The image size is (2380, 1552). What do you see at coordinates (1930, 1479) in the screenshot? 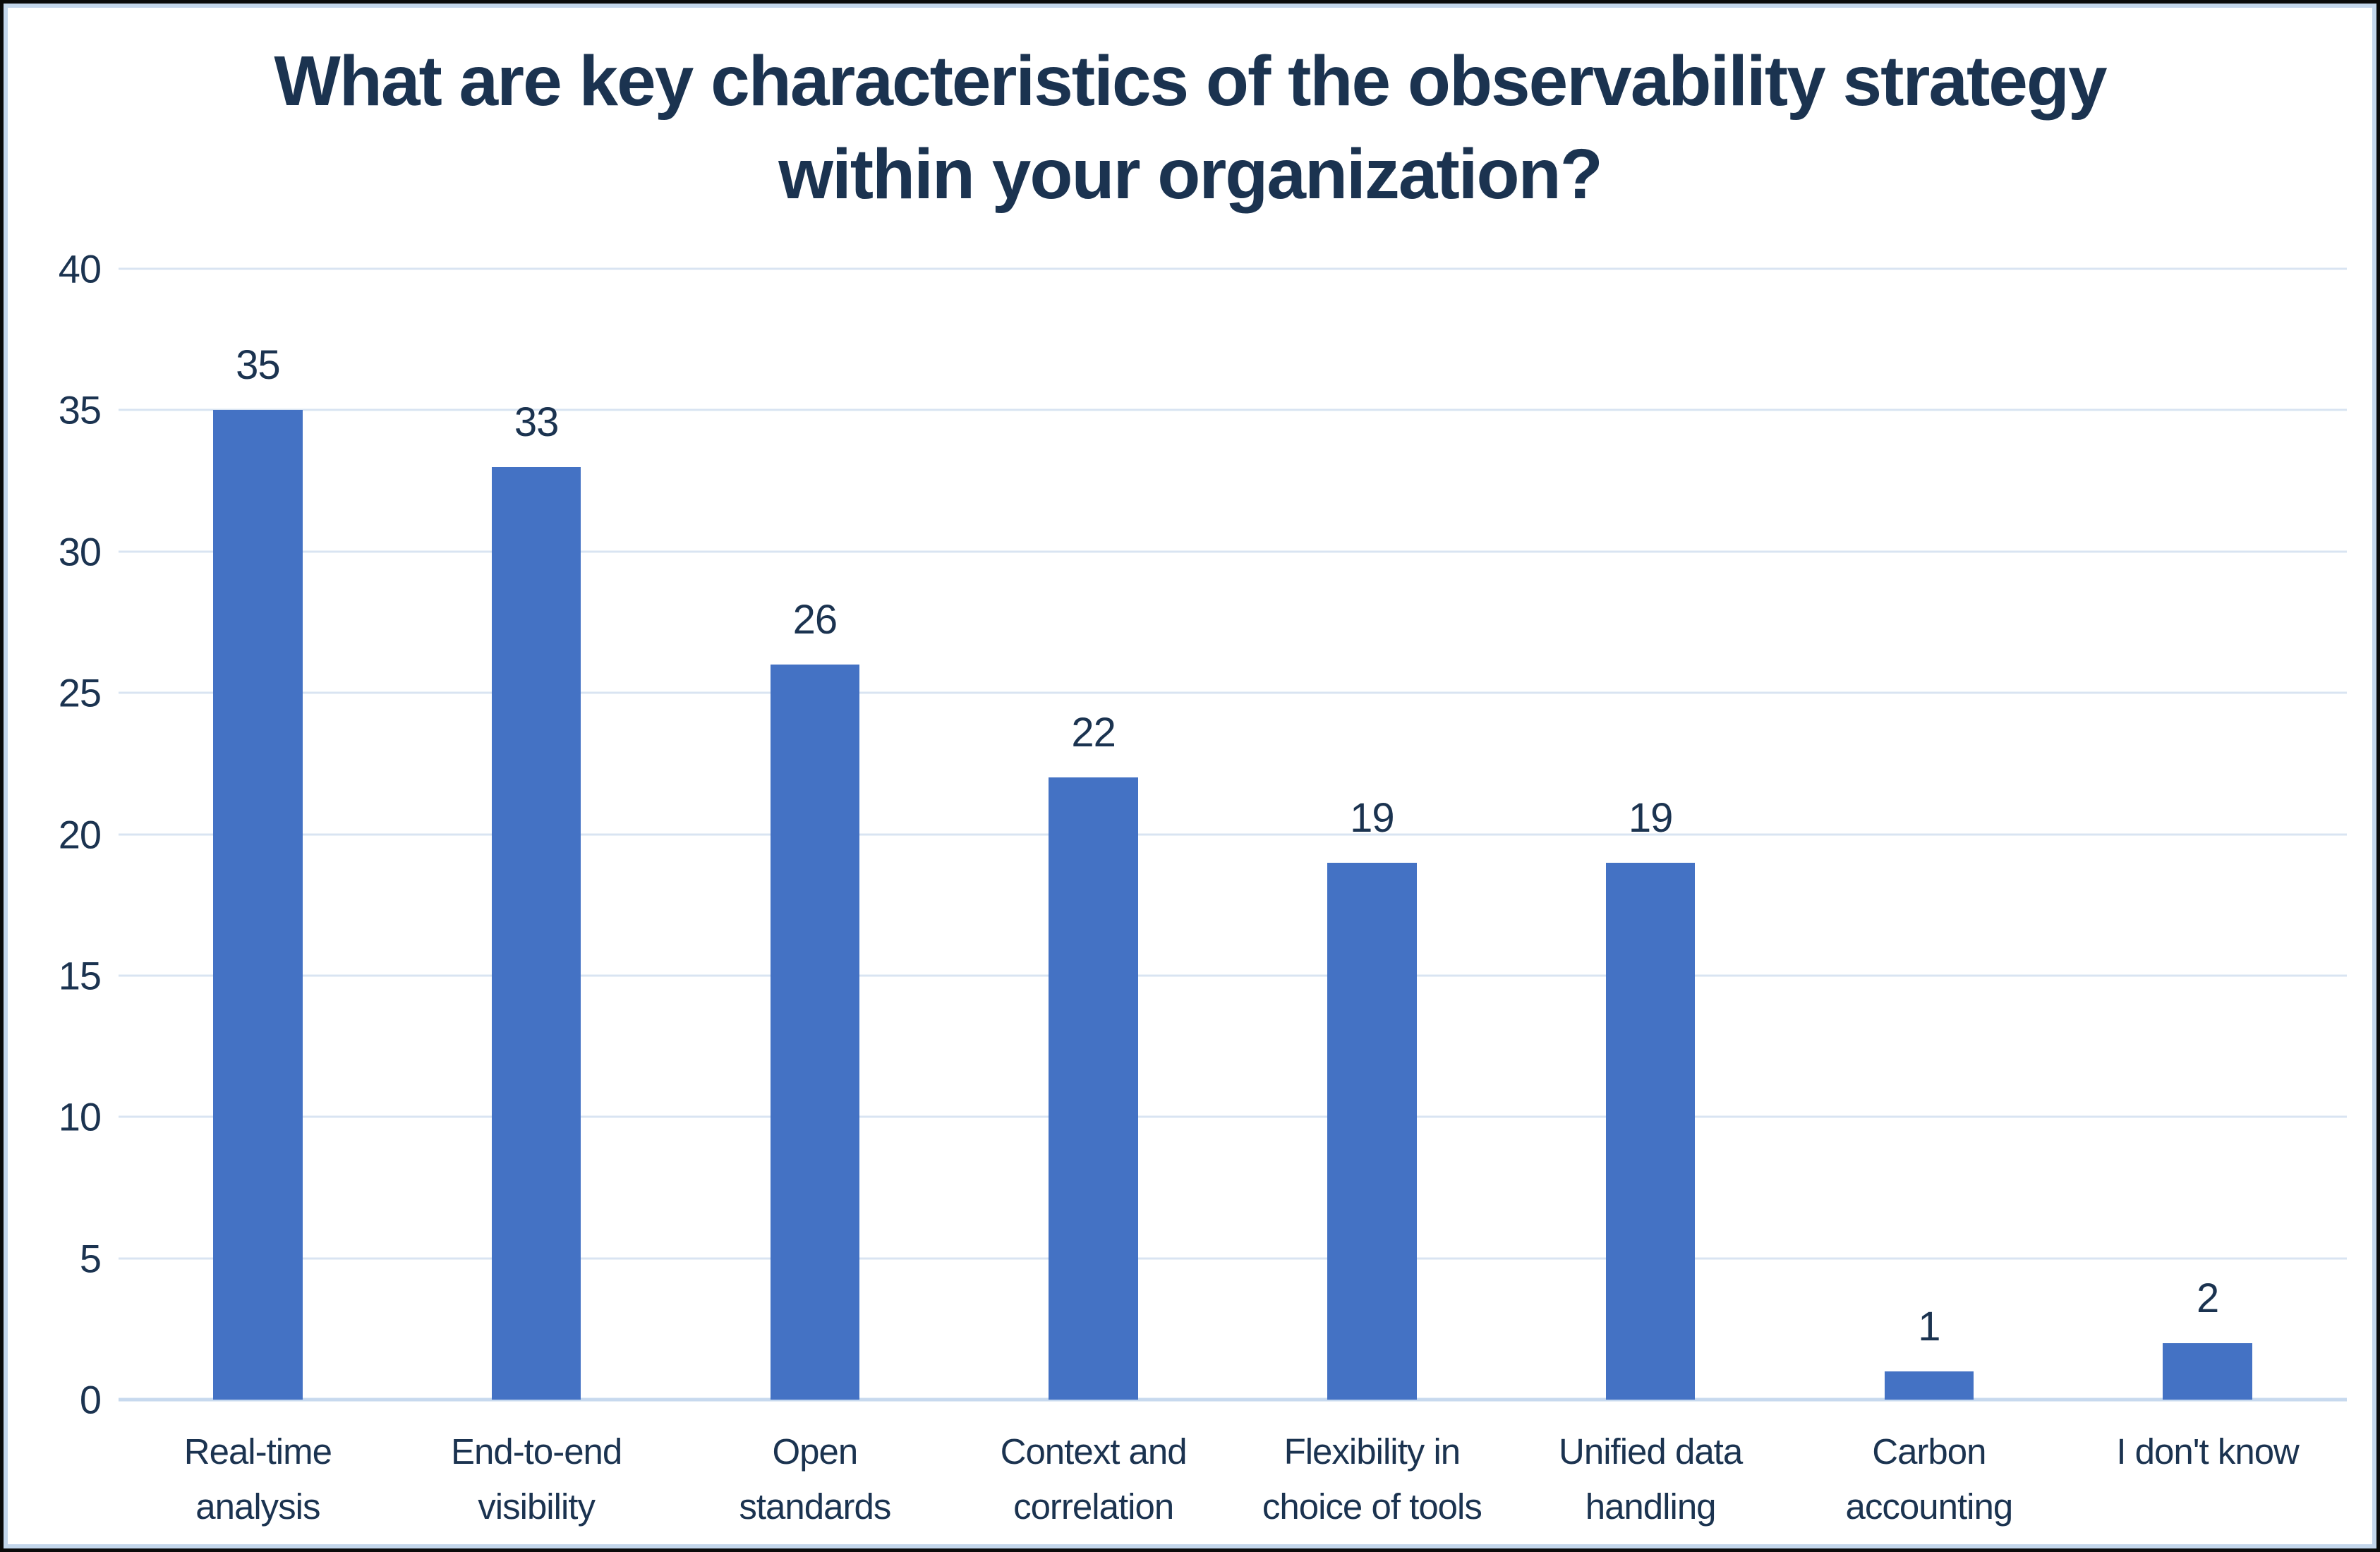
I see `x-category-label: Carbon accounting` at bounding box center [1930, 1479].